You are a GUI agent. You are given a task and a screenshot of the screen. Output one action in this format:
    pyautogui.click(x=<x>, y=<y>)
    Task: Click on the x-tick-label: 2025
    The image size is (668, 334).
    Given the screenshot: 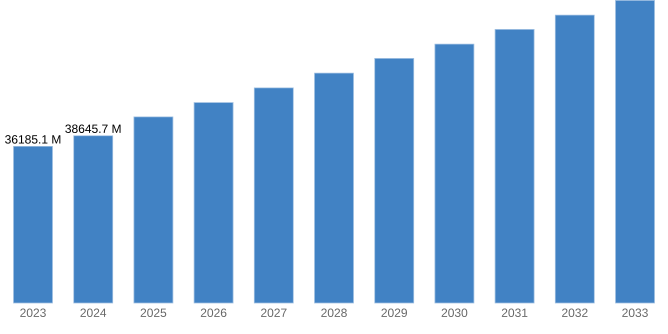 What is the action you would take?
    pyautogui.click(x=153, y=313)
    